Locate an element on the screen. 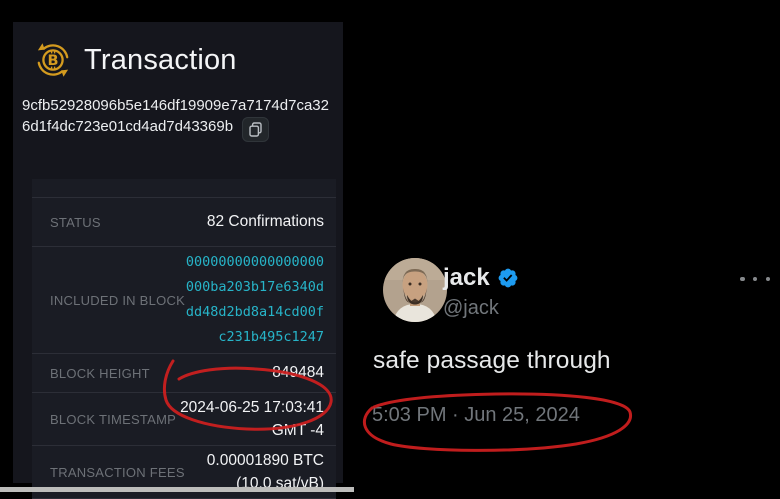  page-title: Transaction is located at coordinates (160, 59).